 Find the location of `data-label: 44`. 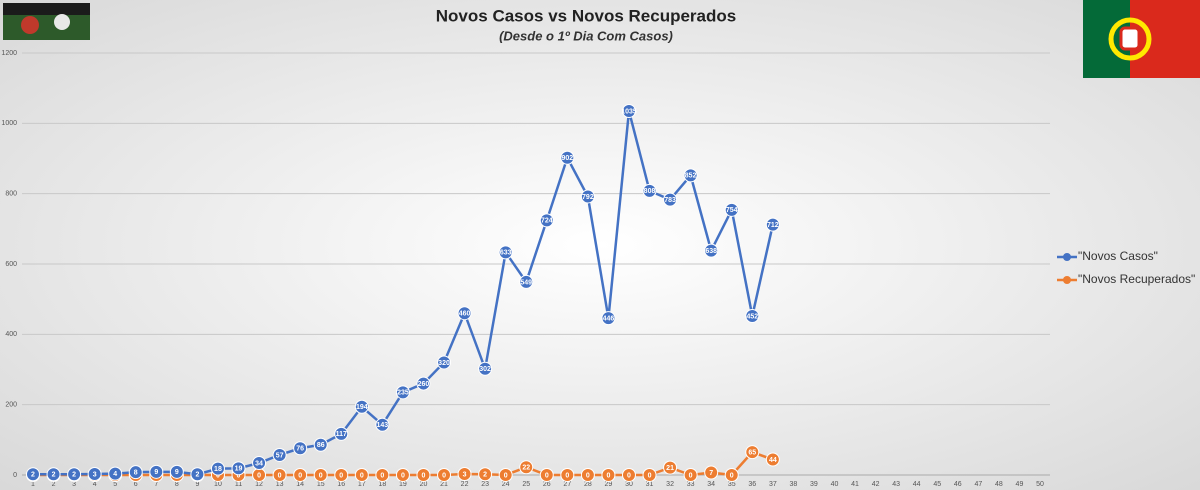

data-label: 44 is located at coordinates (773, 460).